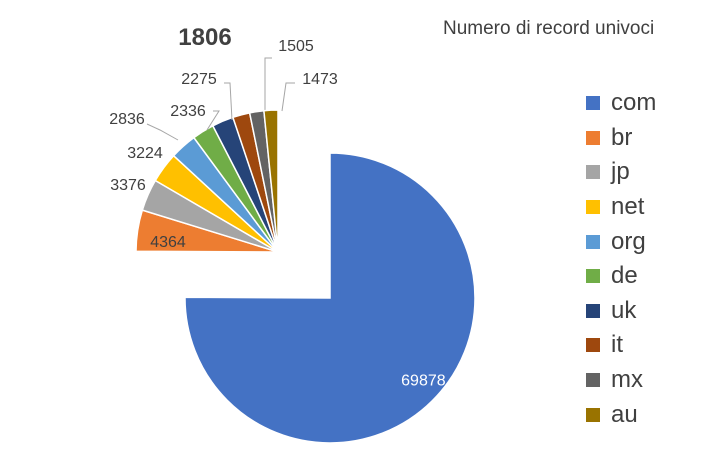 This screenshot has width=713, height=451. I want to click on legend-label-mx: mx, so click(627, 380).